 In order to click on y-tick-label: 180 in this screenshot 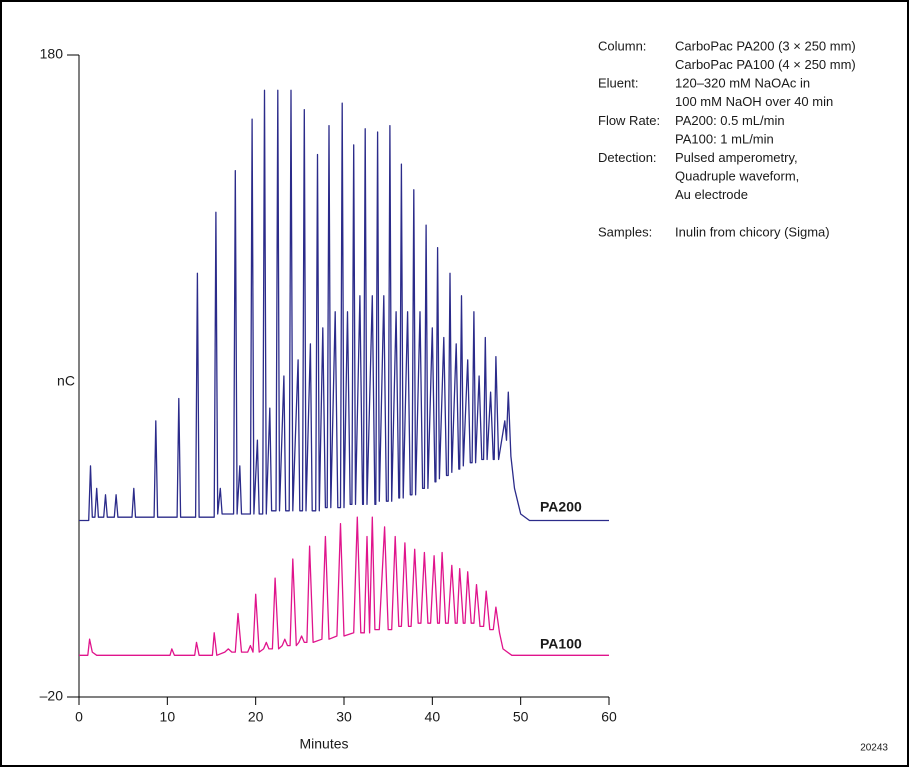, I will do `click(52, 54)`.